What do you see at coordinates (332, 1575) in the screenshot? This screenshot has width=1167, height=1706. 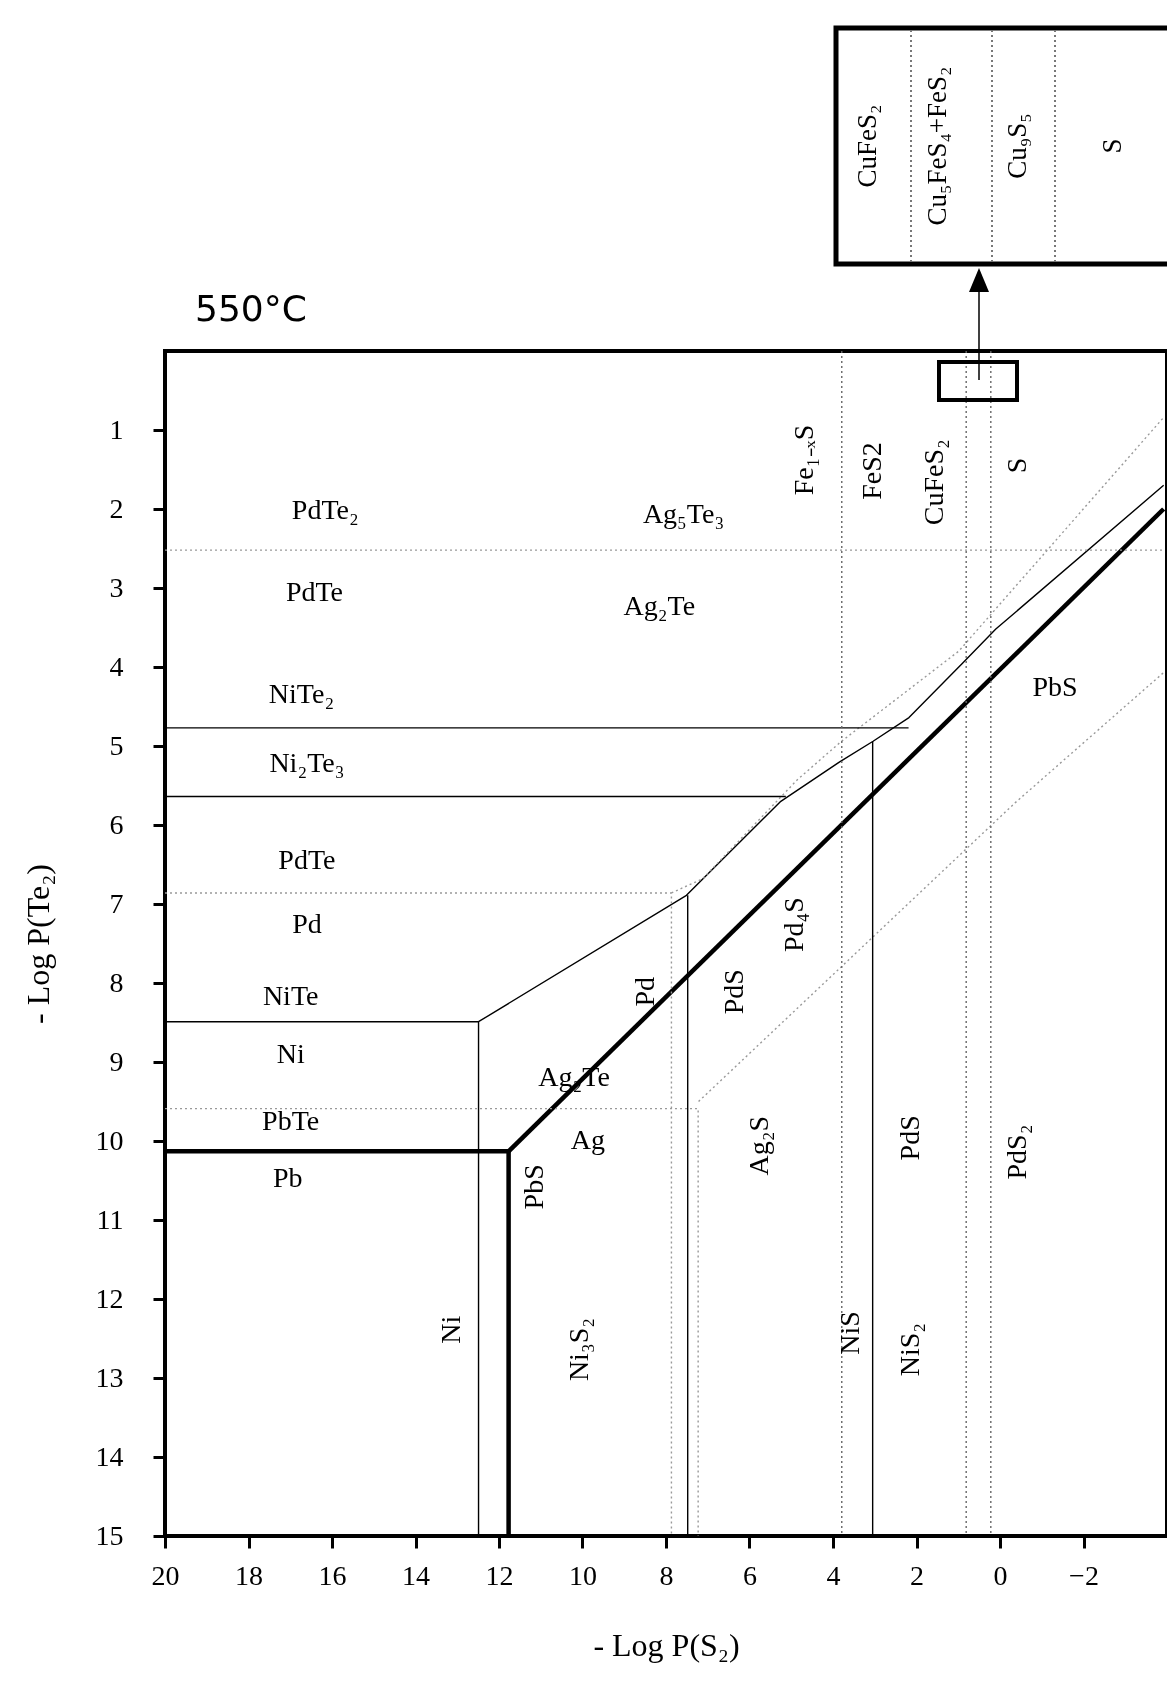 I see `x-tick-label: 16` at bounding box center [332, 1575].